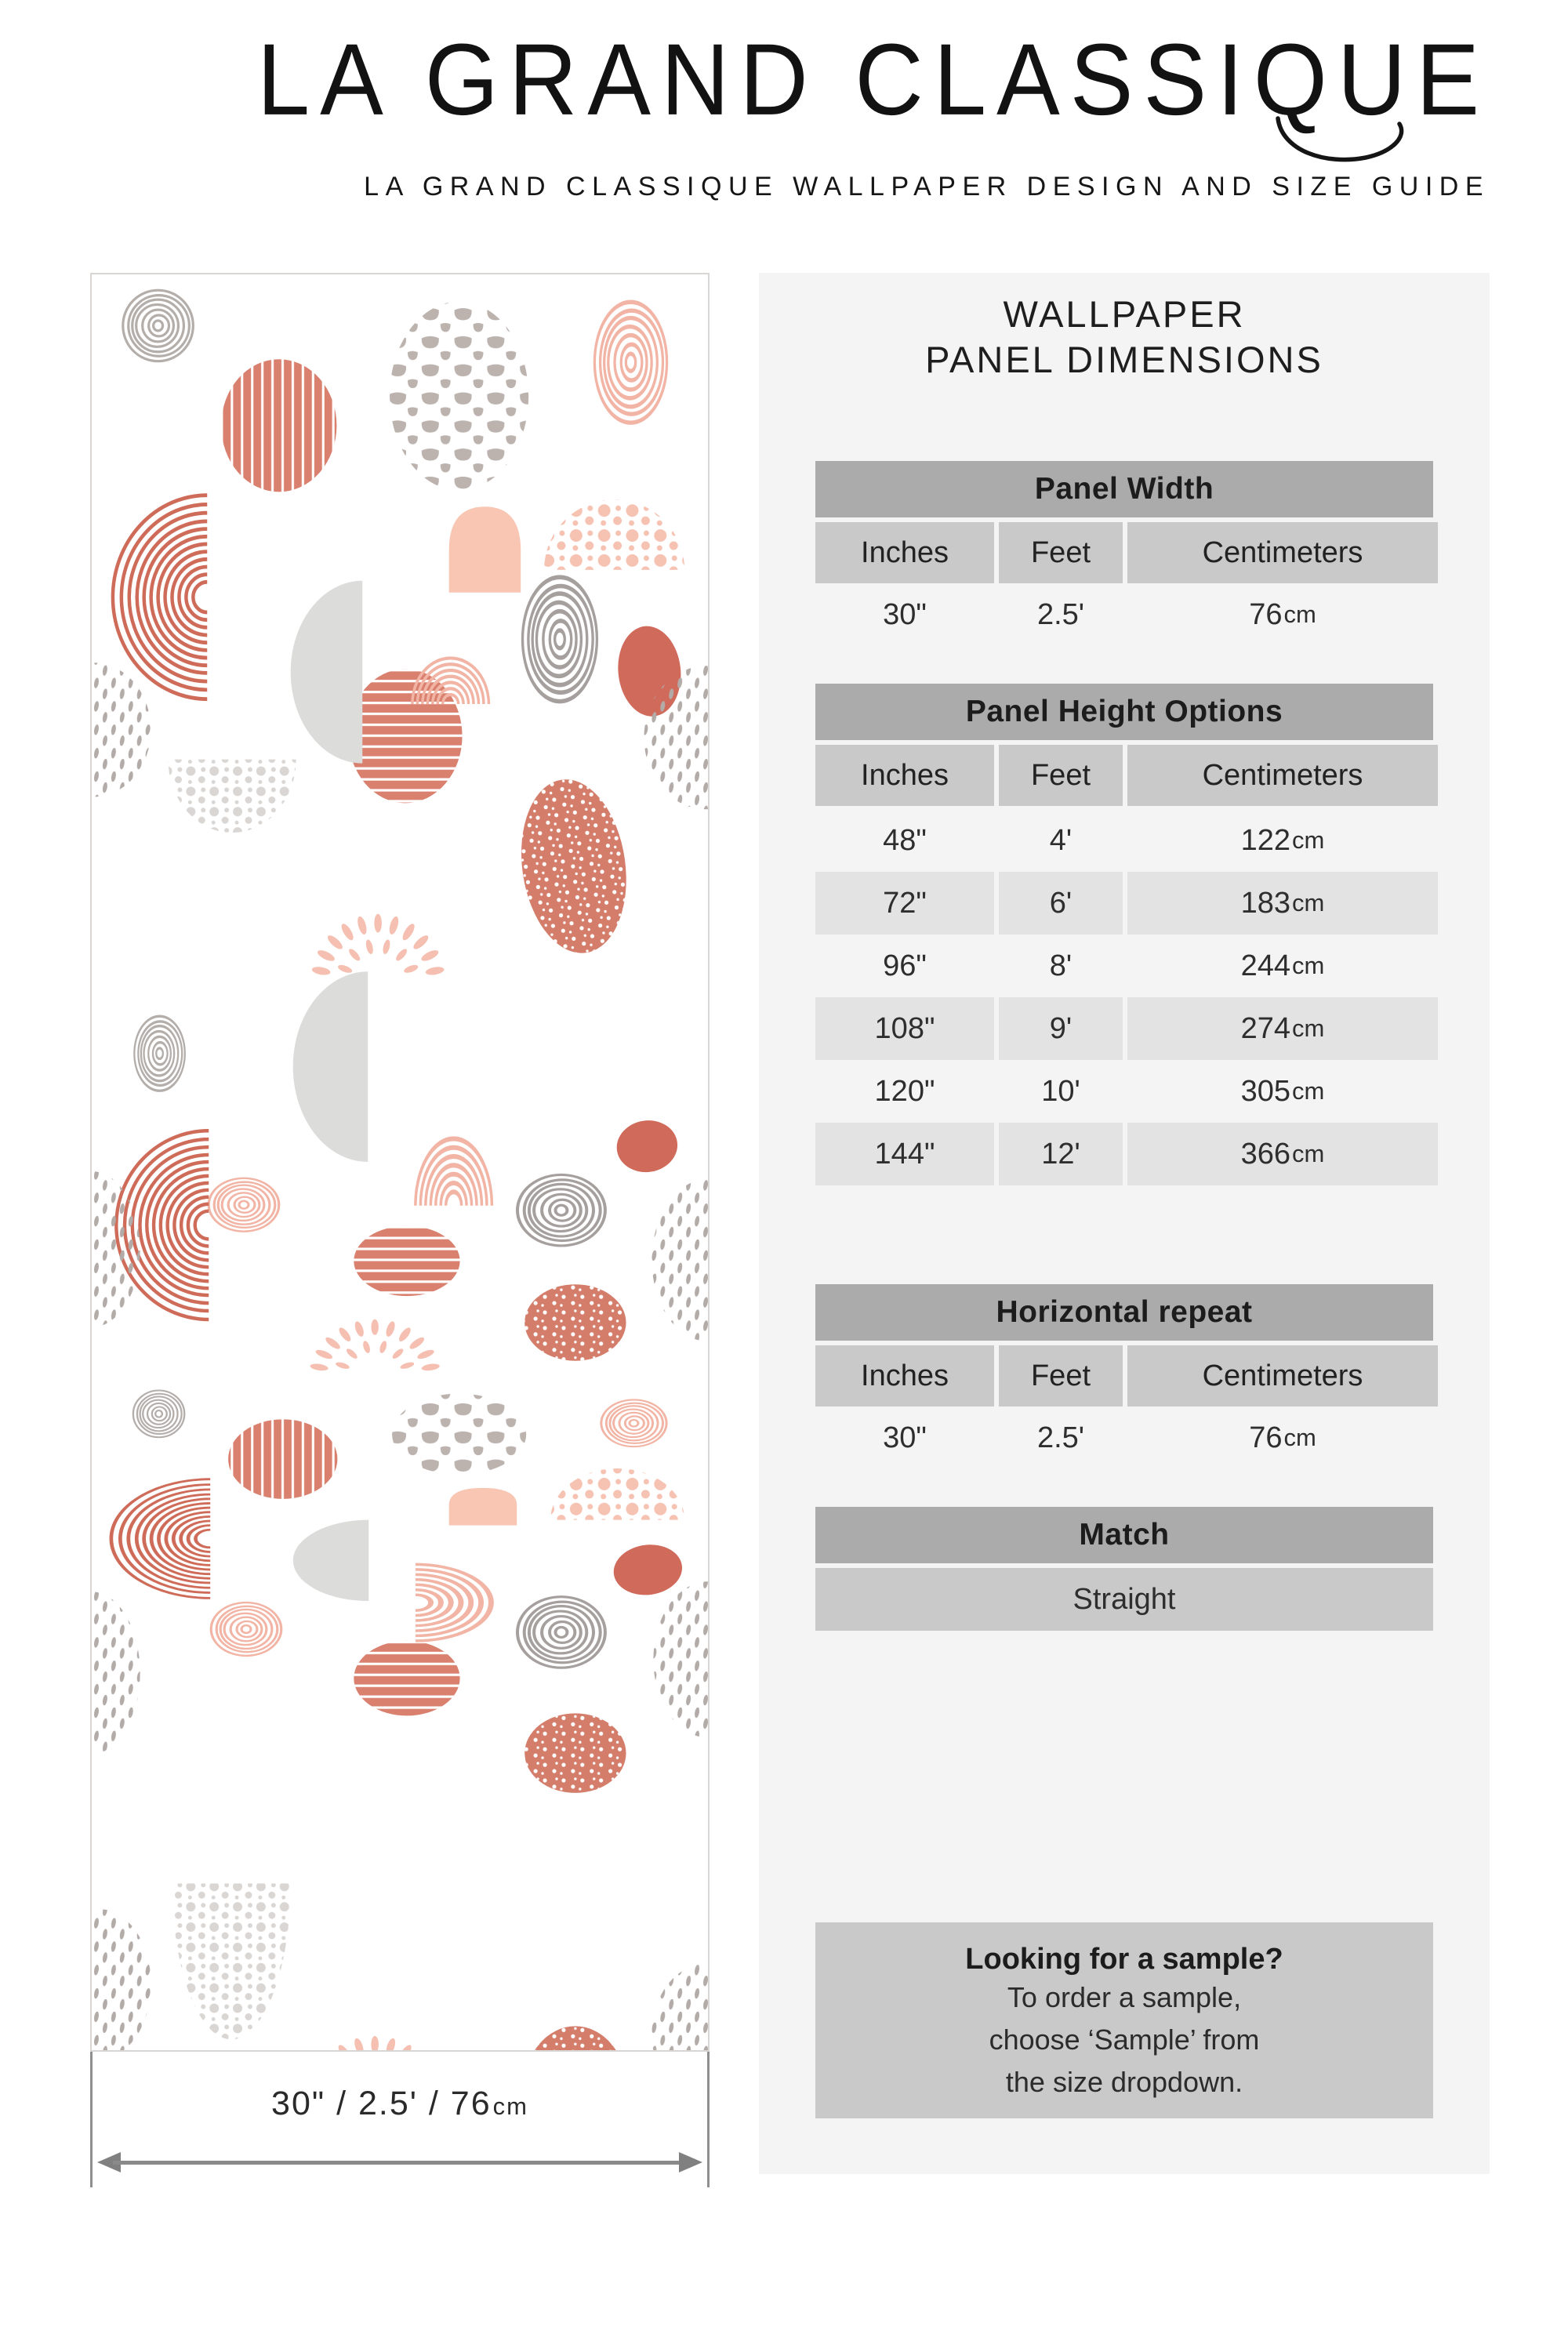 The width and height of the screenshot is (1568, 2352). What do you see at coordinates (1124, 359) in the screenshot?
I see `panel-heading-line2: PANEL DIMENSIONS` at bounding box center [1124, 359].